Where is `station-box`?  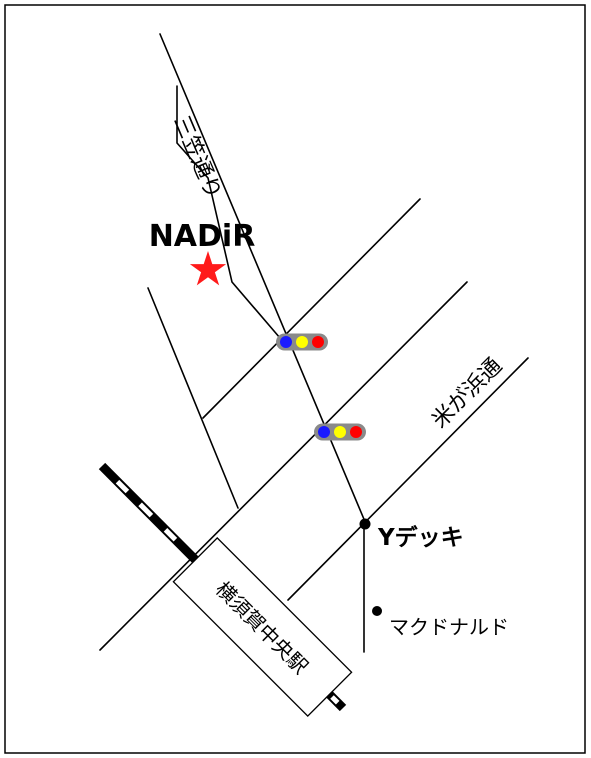
station-box is located at coordinates (262, 627).